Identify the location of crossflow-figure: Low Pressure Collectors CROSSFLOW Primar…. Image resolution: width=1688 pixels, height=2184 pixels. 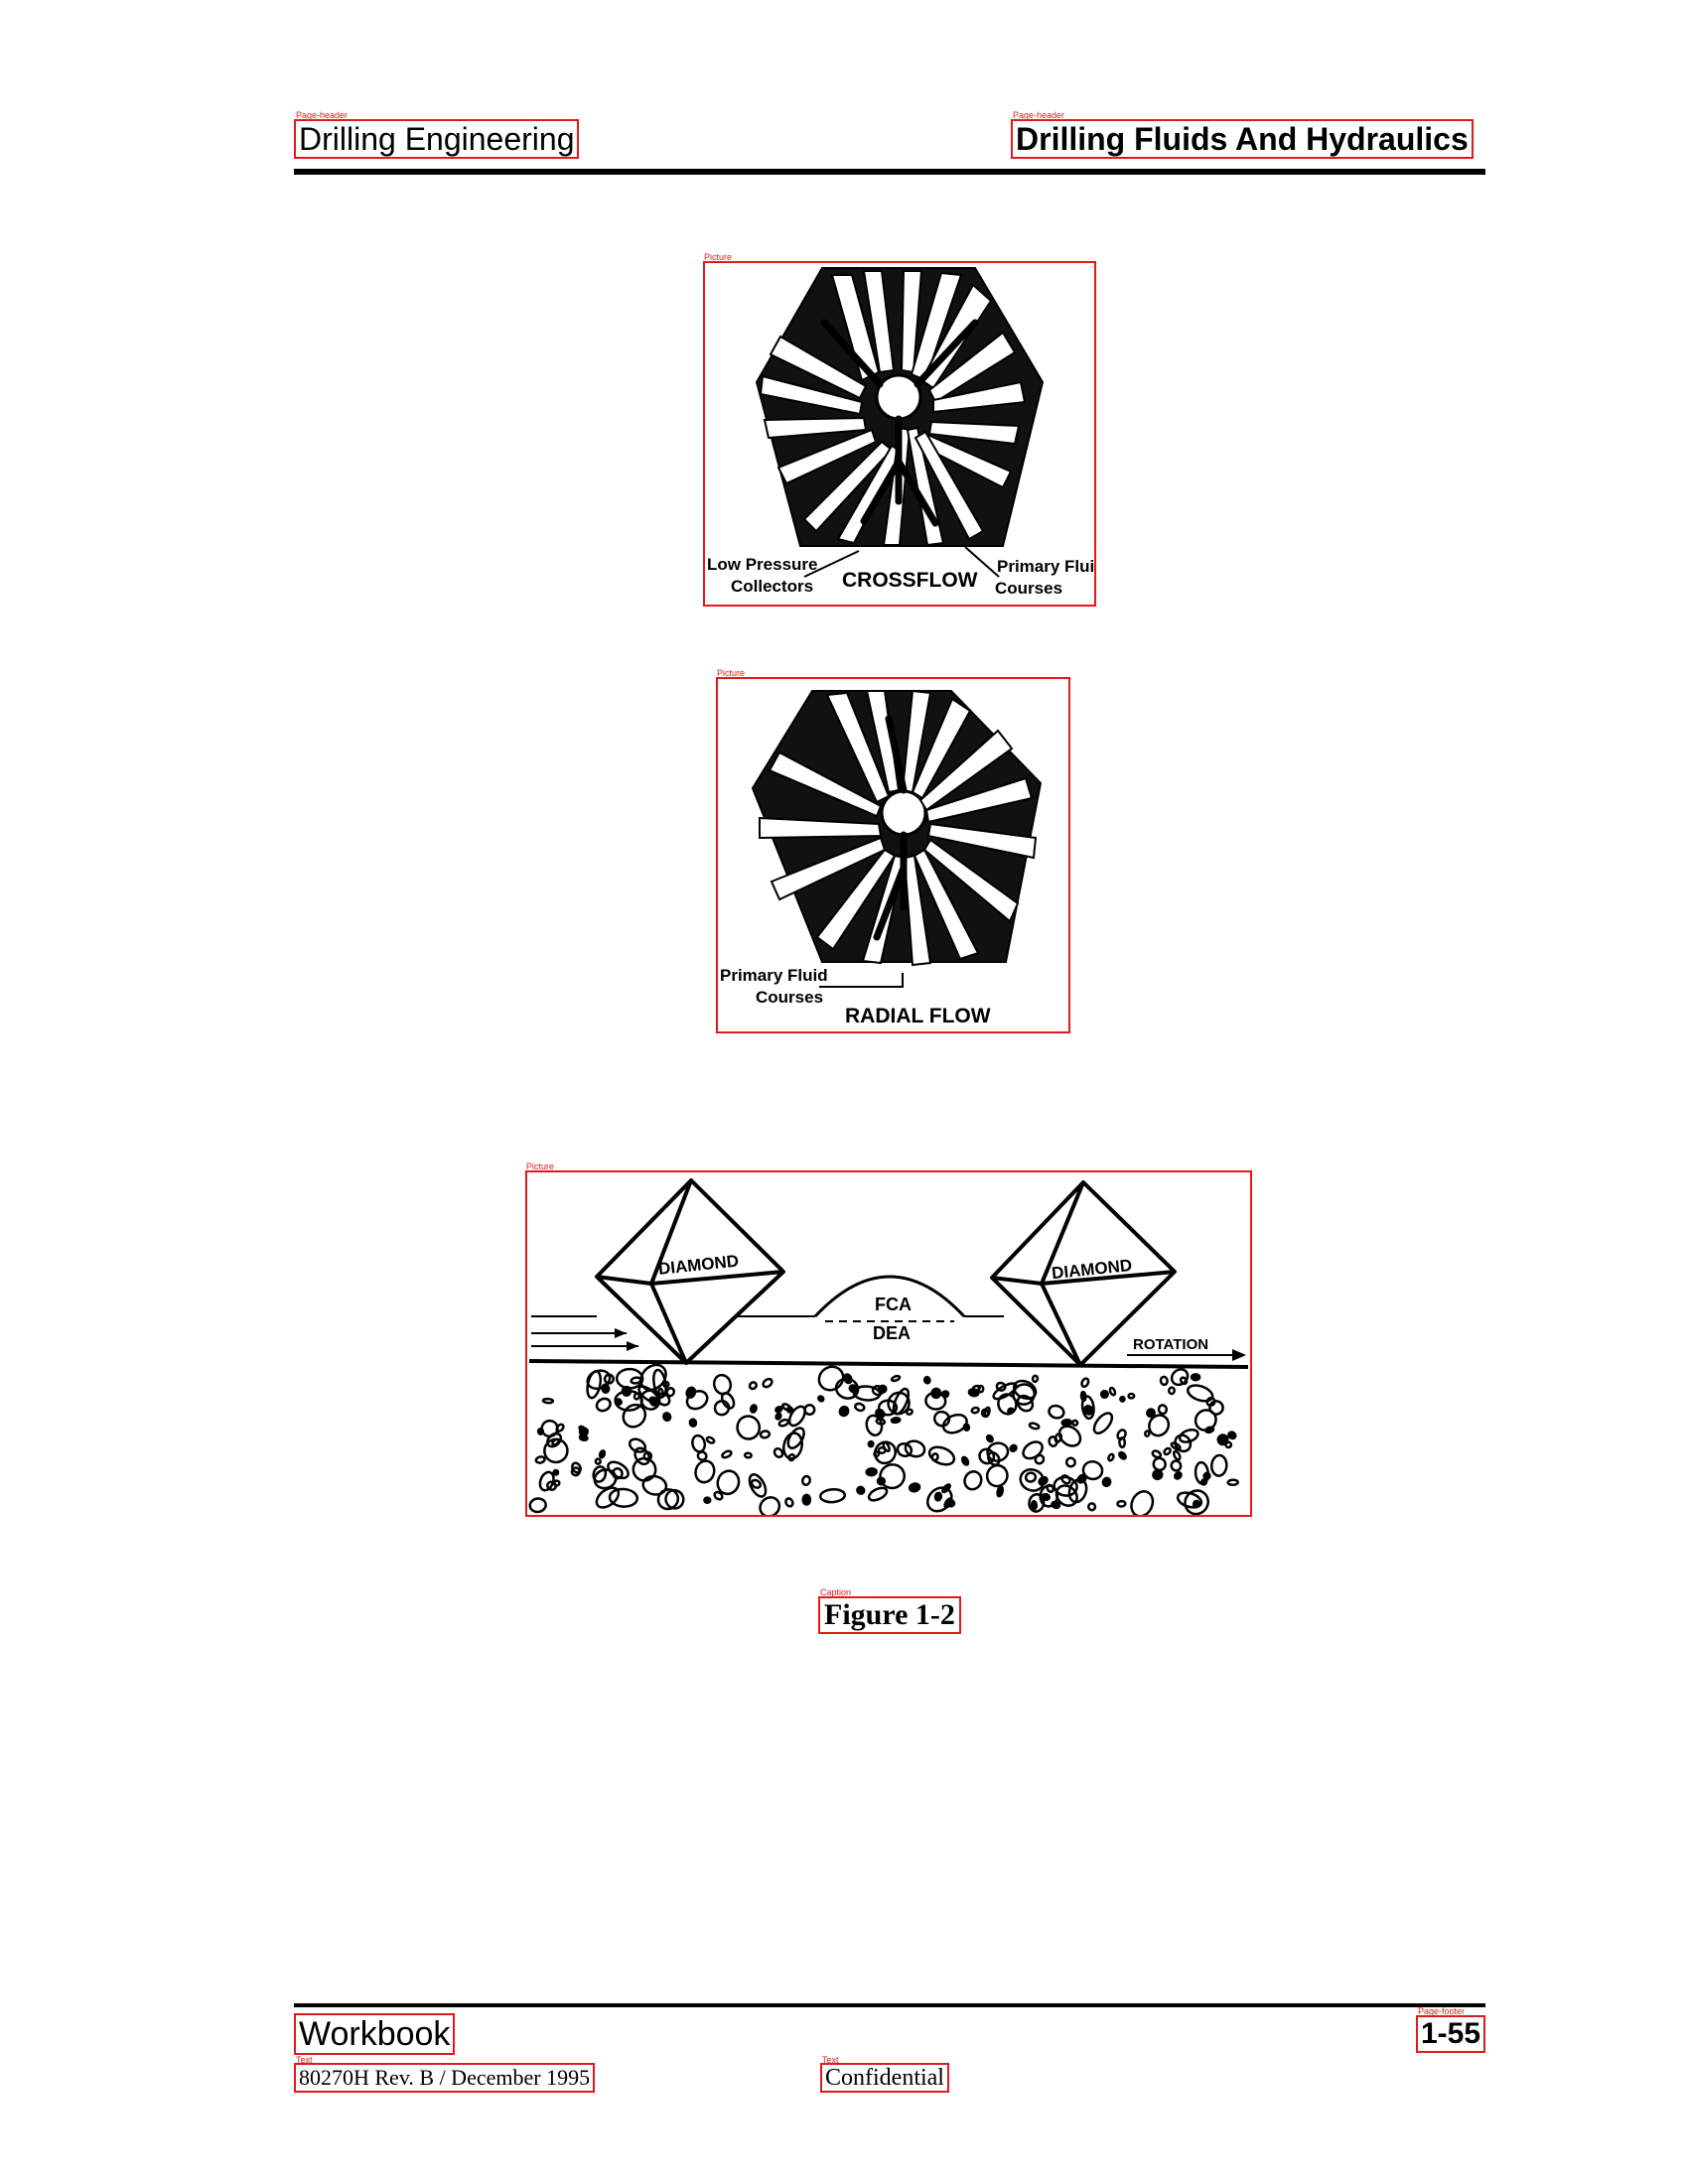
(899, 434).